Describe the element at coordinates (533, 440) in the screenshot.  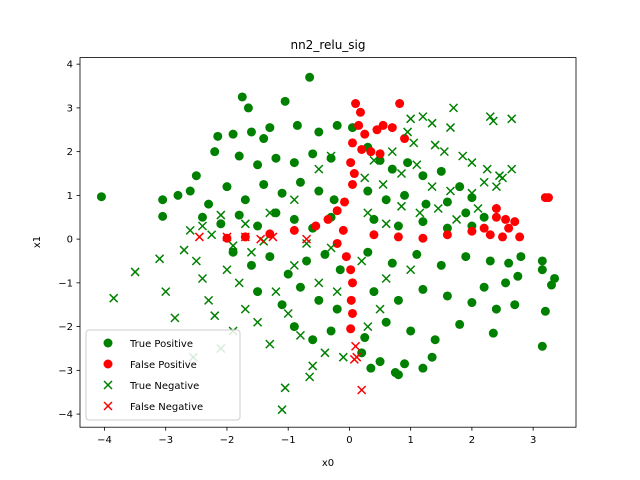
I see `x-tick-label: 3` at that location.